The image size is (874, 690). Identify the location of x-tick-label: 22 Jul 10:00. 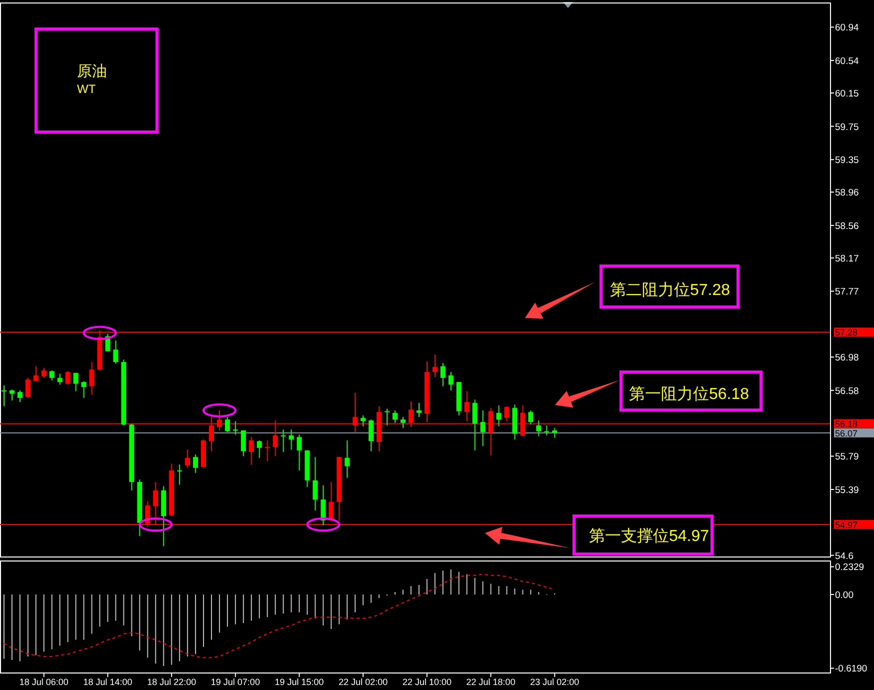
(427, 682).